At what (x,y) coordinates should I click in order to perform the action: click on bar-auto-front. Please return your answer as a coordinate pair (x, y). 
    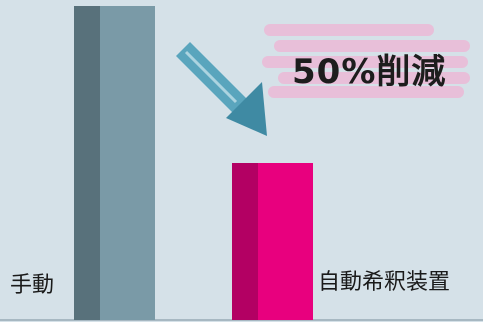
    Looking at the image, I should click on (285, 241).